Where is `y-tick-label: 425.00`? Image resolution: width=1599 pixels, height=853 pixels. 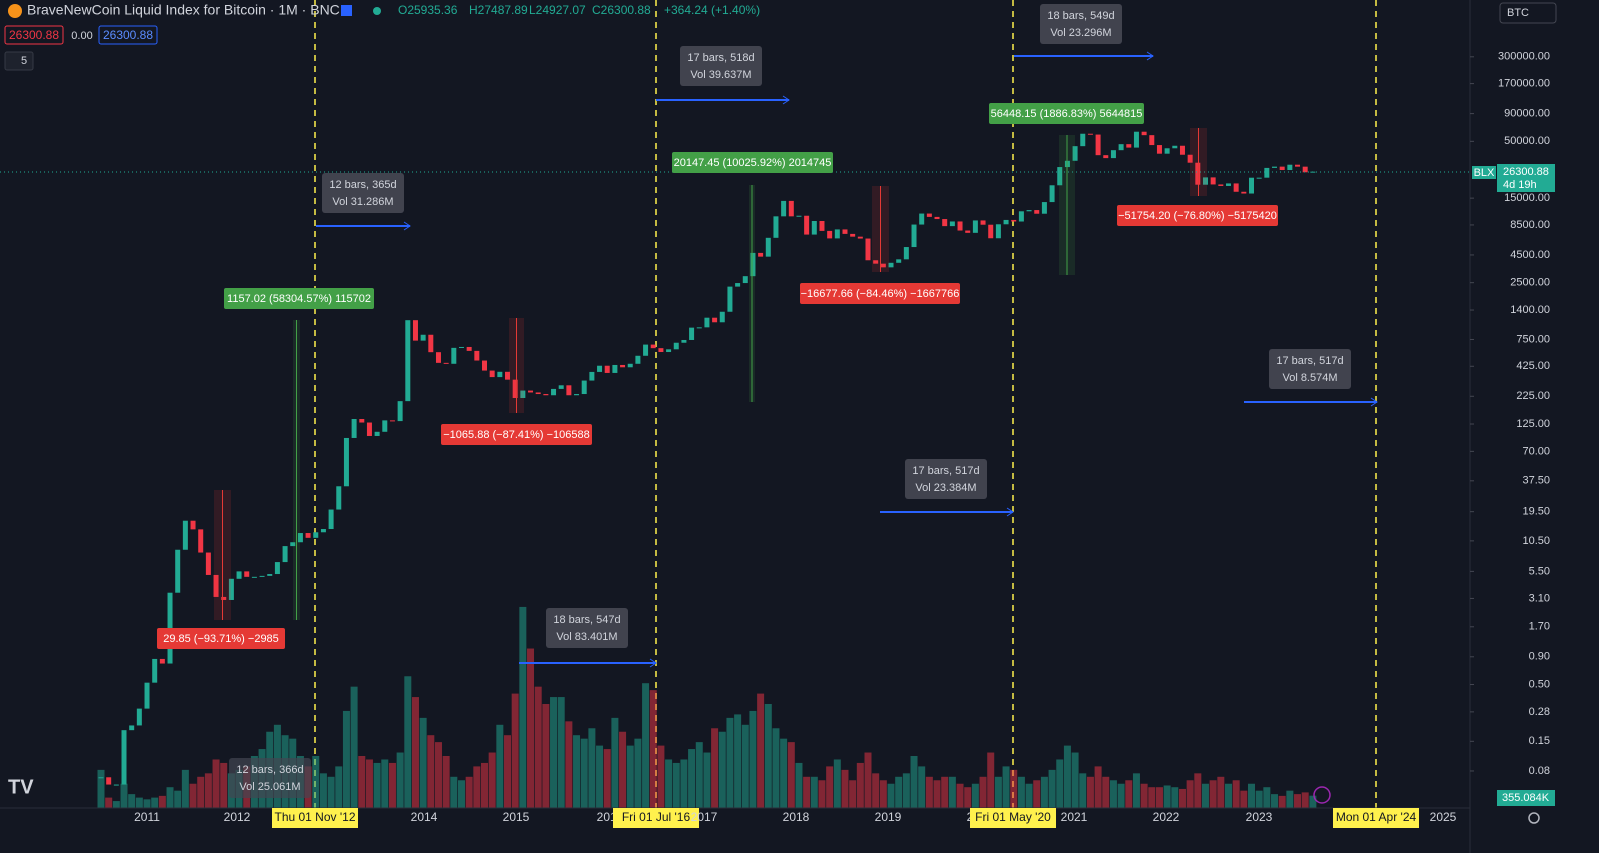 y-tick-label: 425.00 is located at coordinates (1533, 366).